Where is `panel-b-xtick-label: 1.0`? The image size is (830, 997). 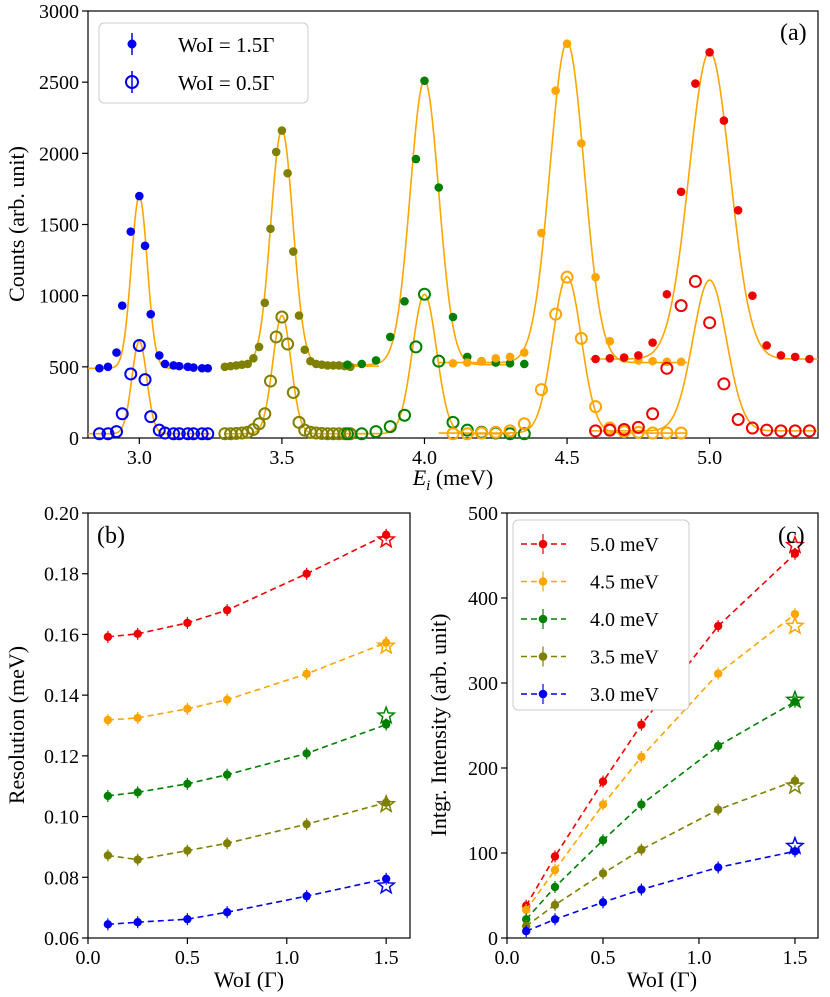
panel-b-xtick-label: 1.0 is located at coordinates (286, 958).